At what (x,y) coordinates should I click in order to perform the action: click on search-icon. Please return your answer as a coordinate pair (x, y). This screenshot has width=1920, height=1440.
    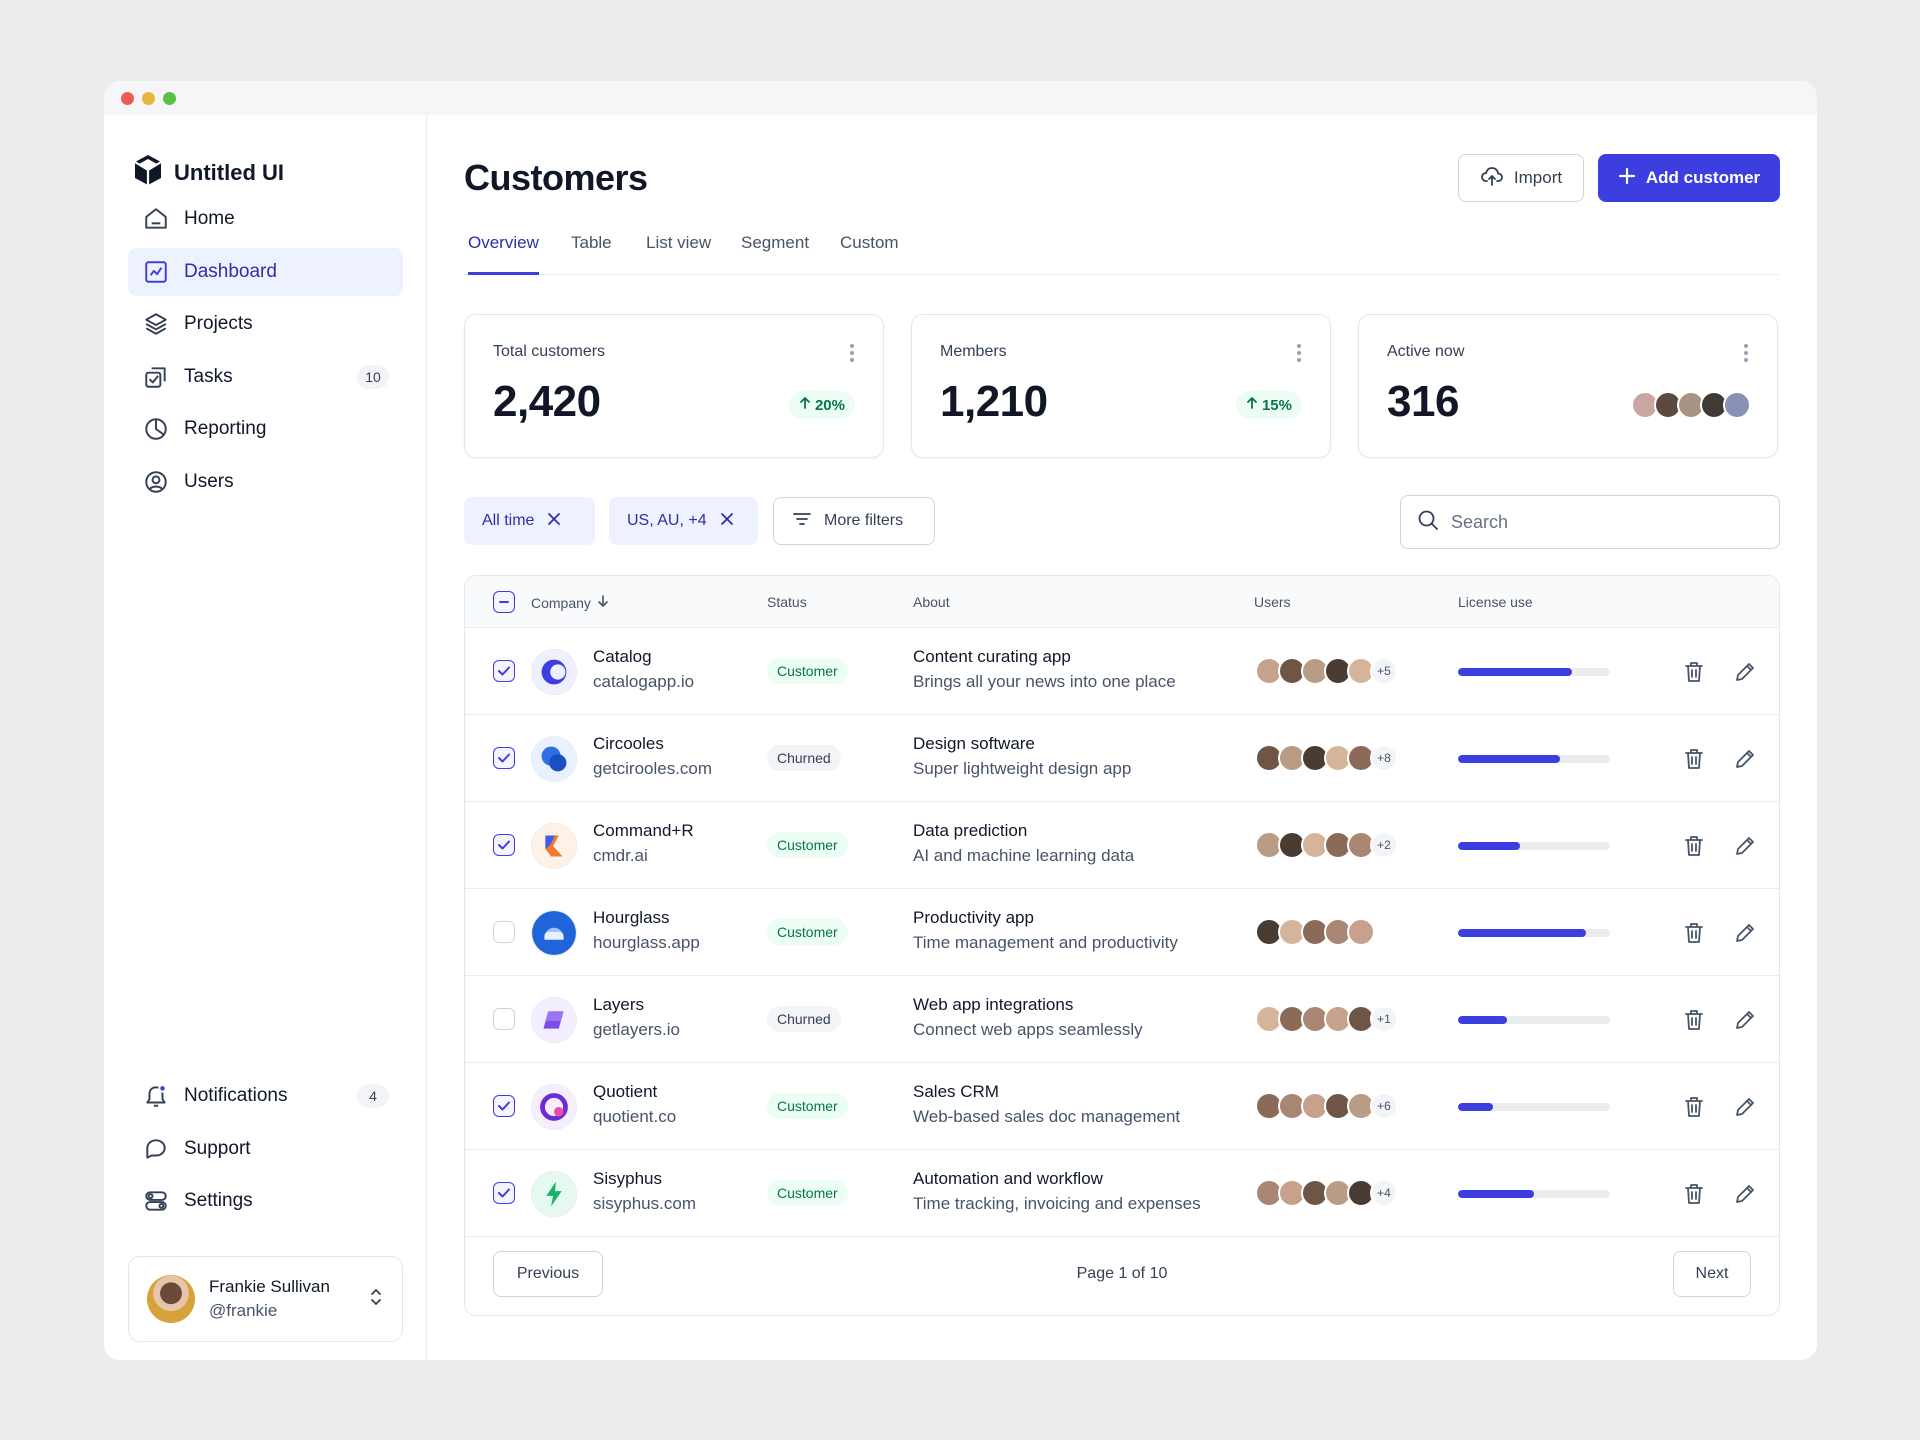
    Looking at the image, I should click on (1428, 522).